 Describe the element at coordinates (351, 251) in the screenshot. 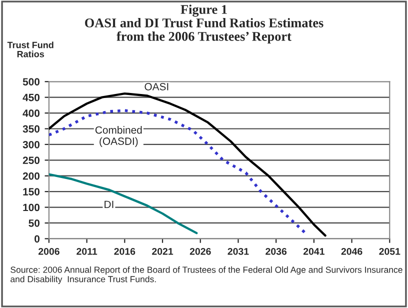

I see `x-tick-label: 2046` at that location.